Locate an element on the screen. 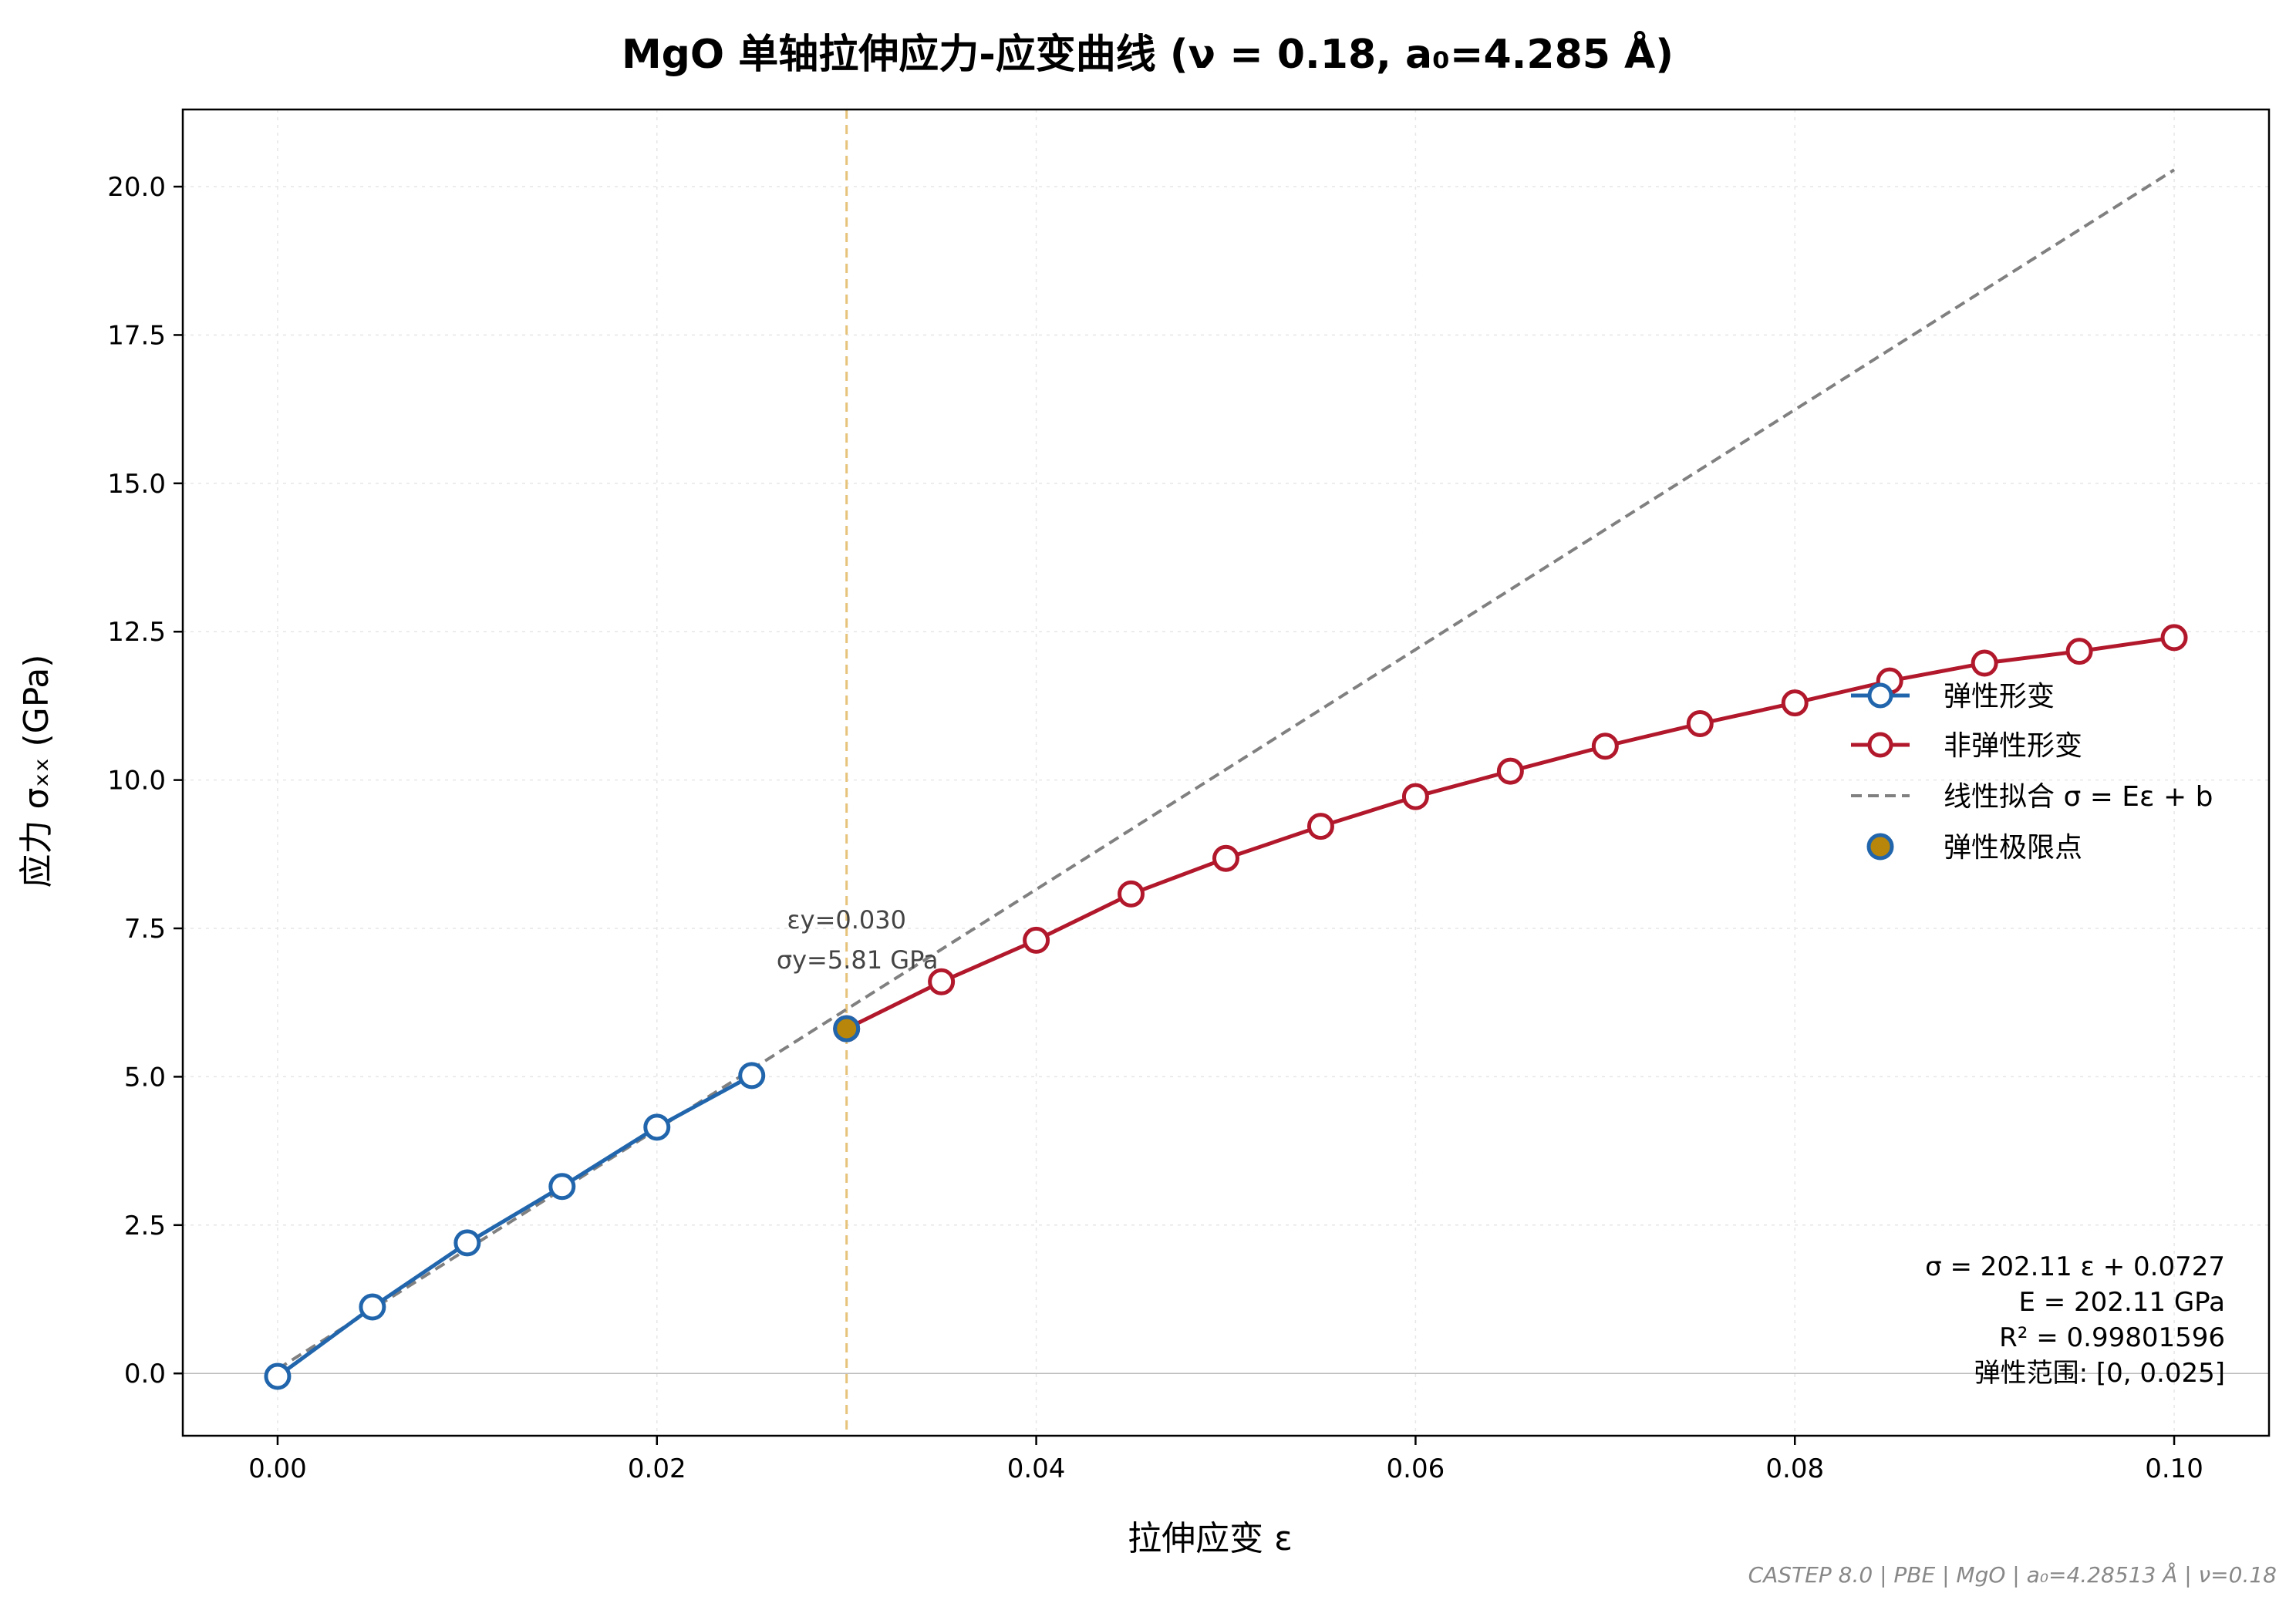  y-tick-label: 12.5 is located at coordinates (136, 632).